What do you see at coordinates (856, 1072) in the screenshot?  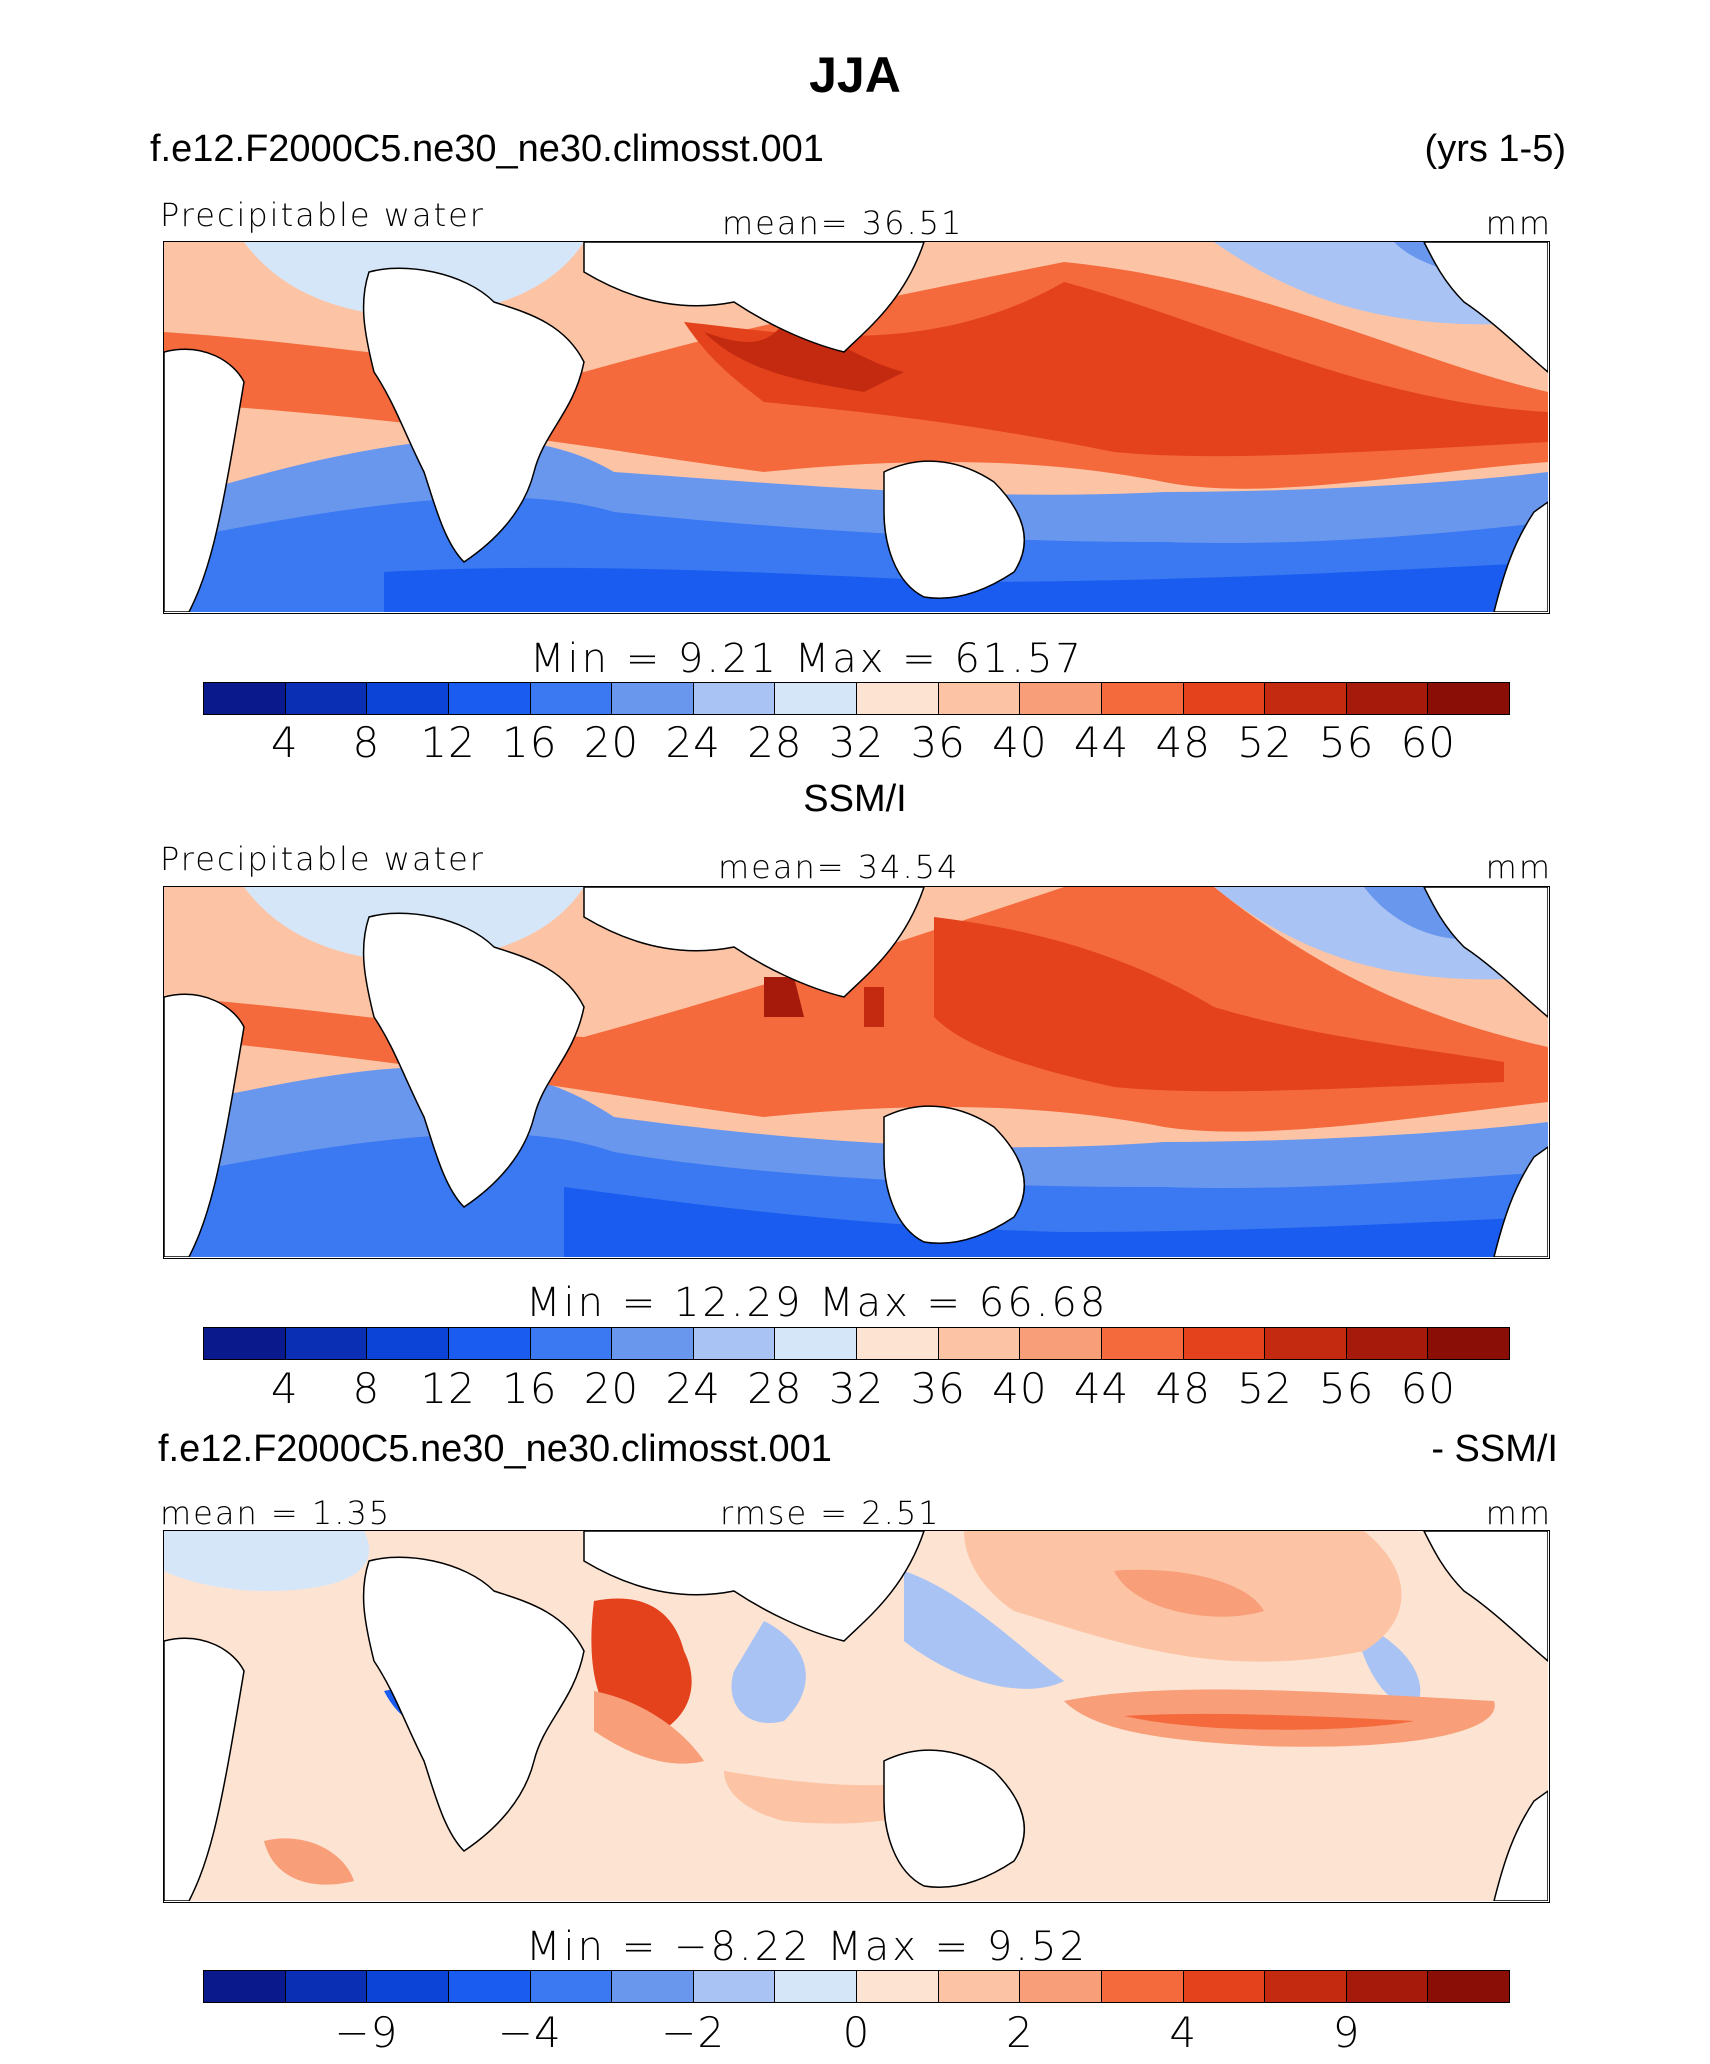 I see `panel2-map-svg` at bounding box center [856, 1072].